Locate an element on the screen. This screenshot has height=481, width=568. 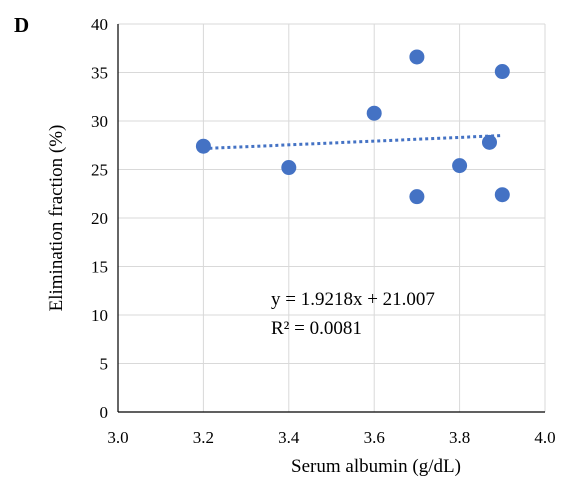
y-tick-label: 25 is located at coordinates (99, 170).